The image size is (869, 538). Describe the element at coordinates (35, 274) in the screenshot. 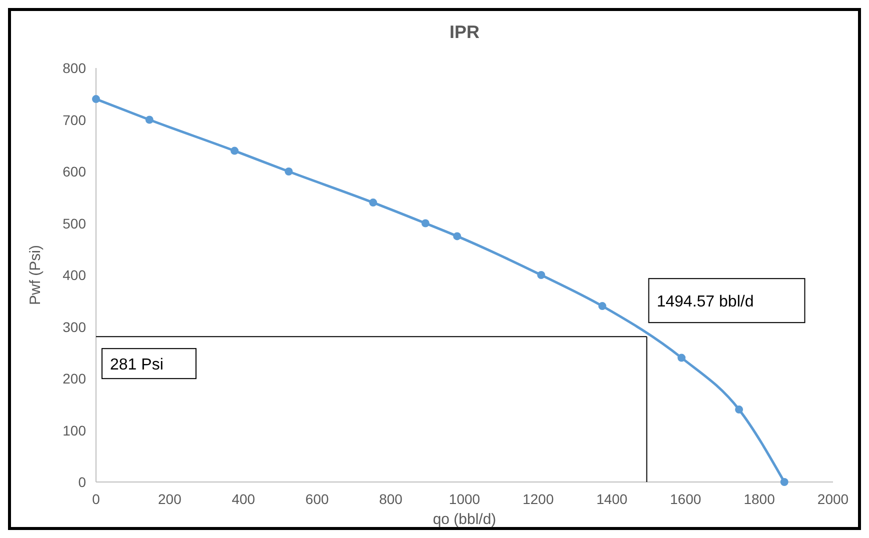

I see `y-axis-title: Pwf (Psi)` at that location.